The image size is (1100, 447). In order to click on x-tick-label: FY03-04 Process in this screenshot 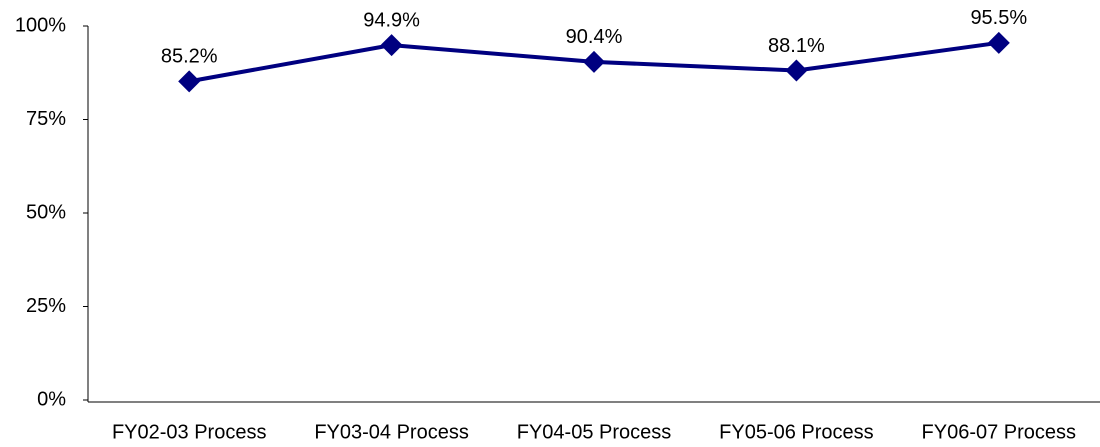, I will do `click(391, 432)`.